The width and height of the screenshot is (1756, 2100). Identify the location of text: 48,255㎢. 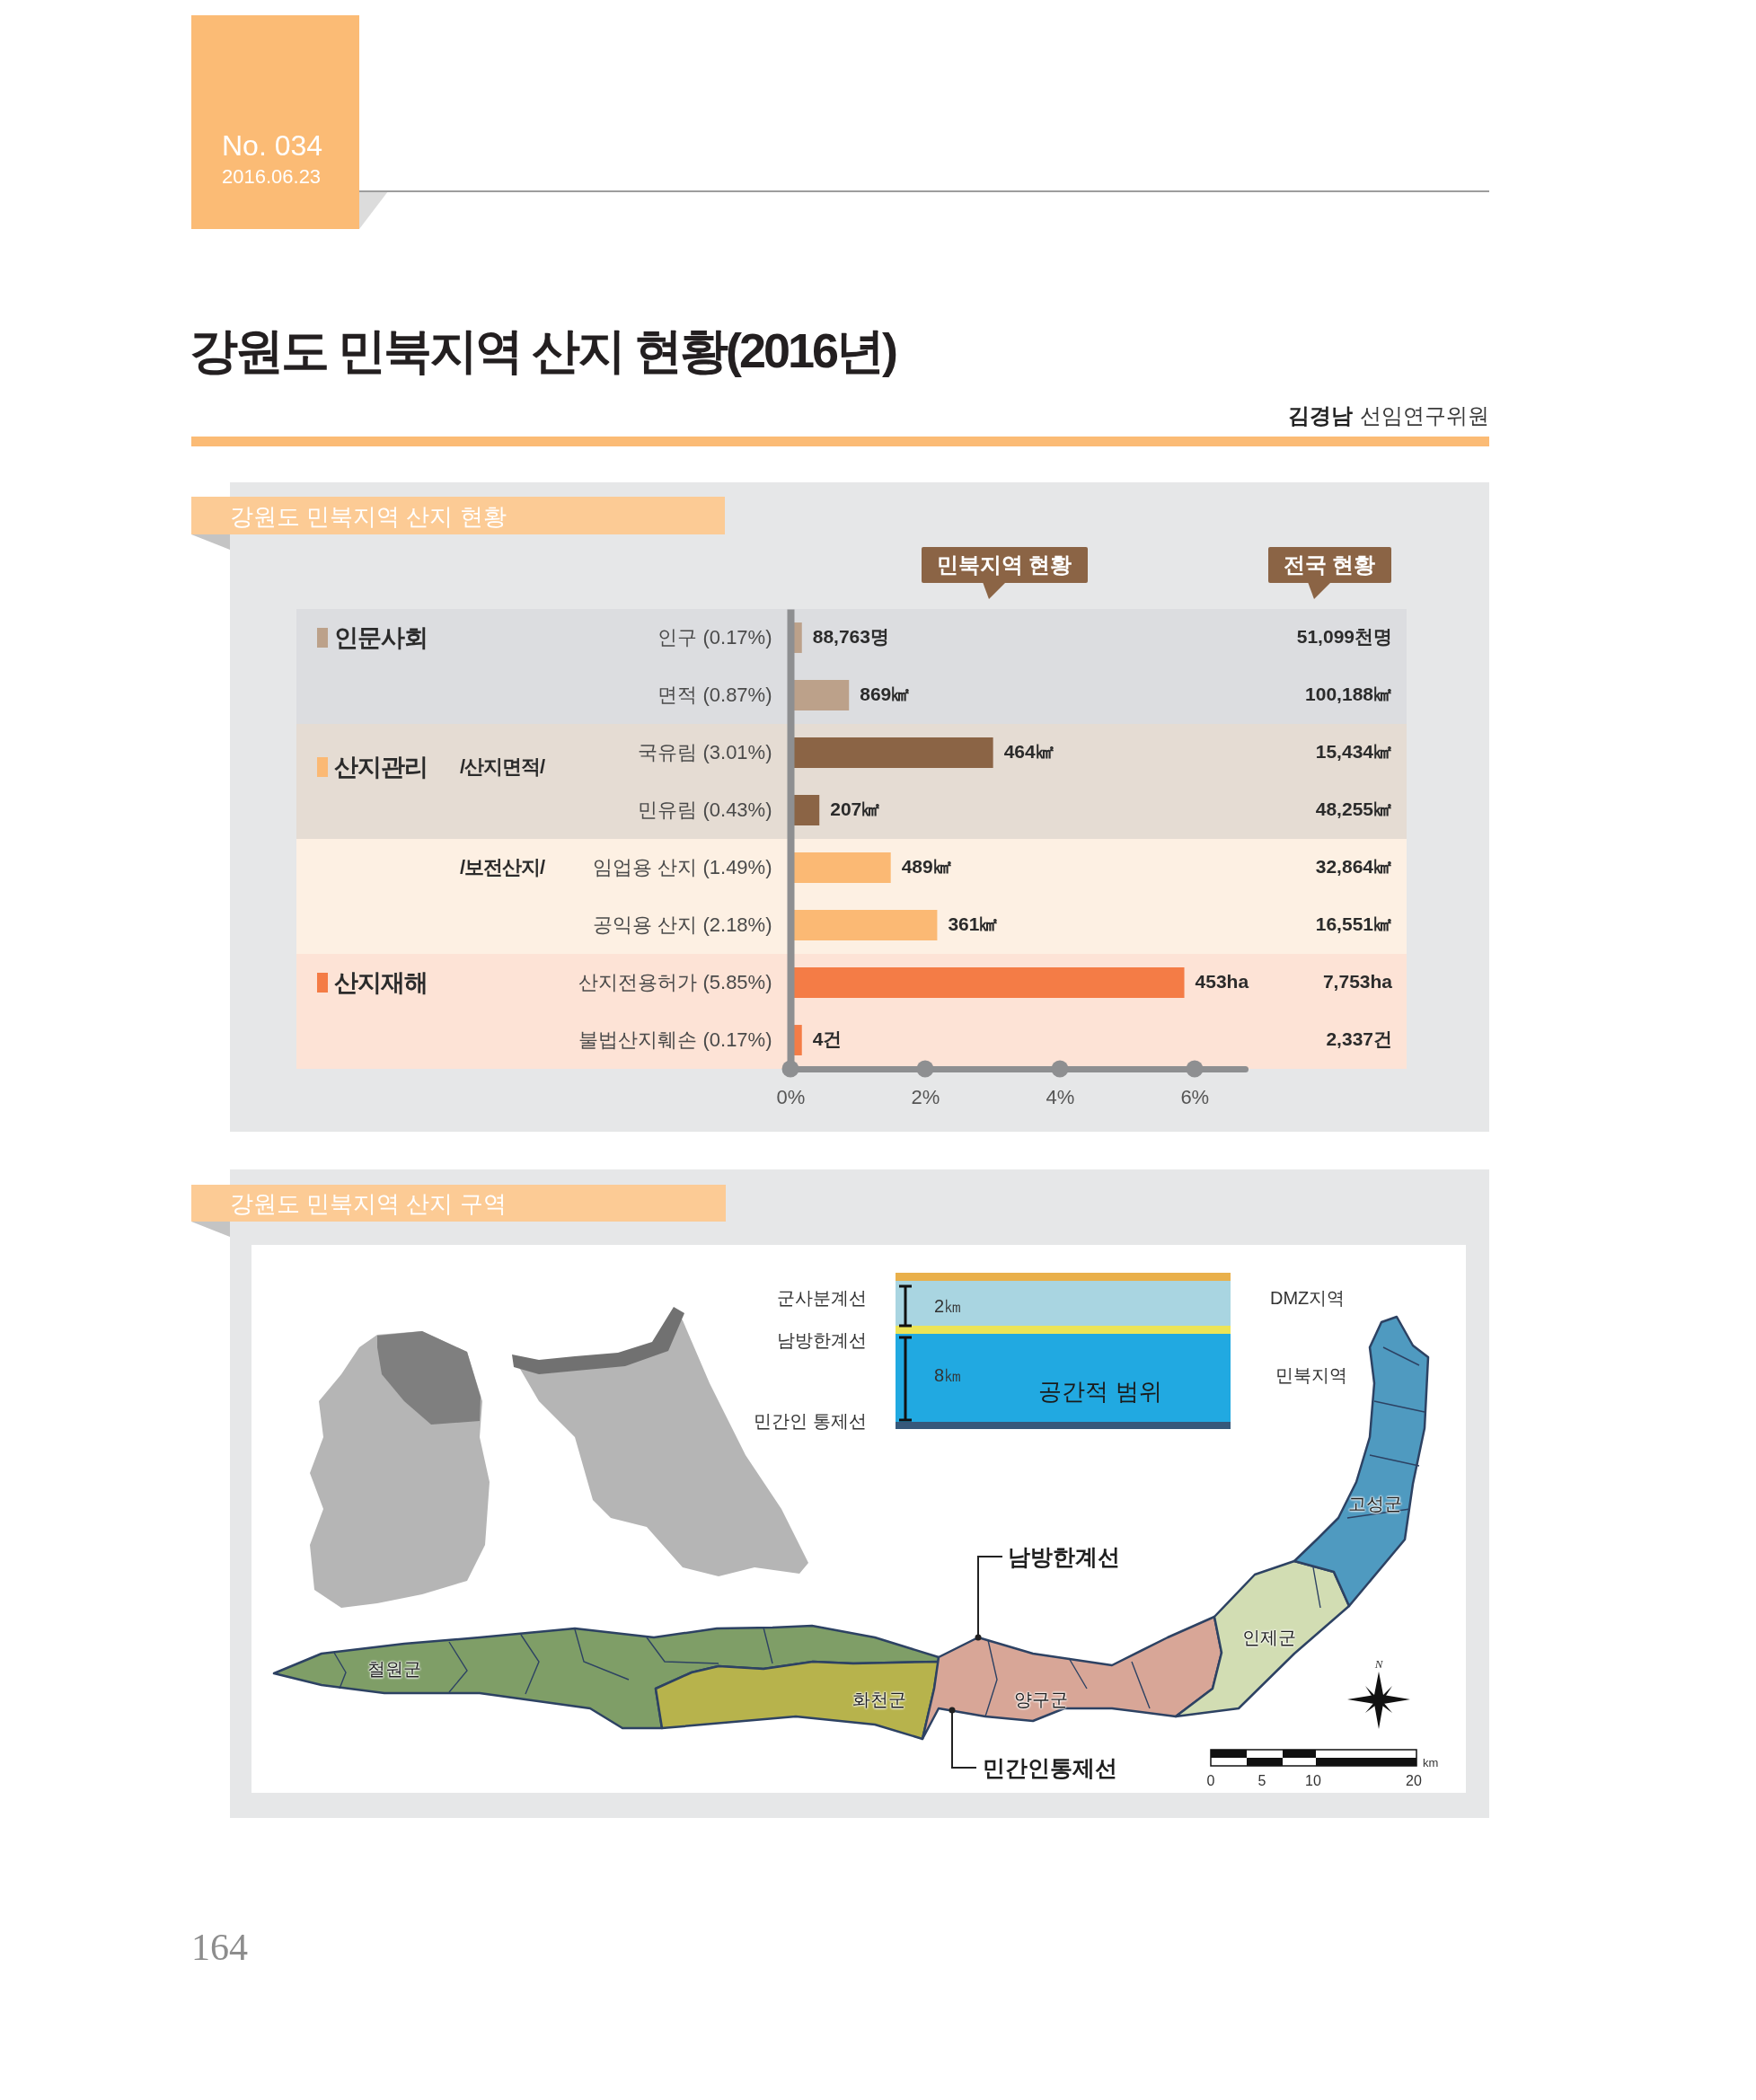
(1353, 809).